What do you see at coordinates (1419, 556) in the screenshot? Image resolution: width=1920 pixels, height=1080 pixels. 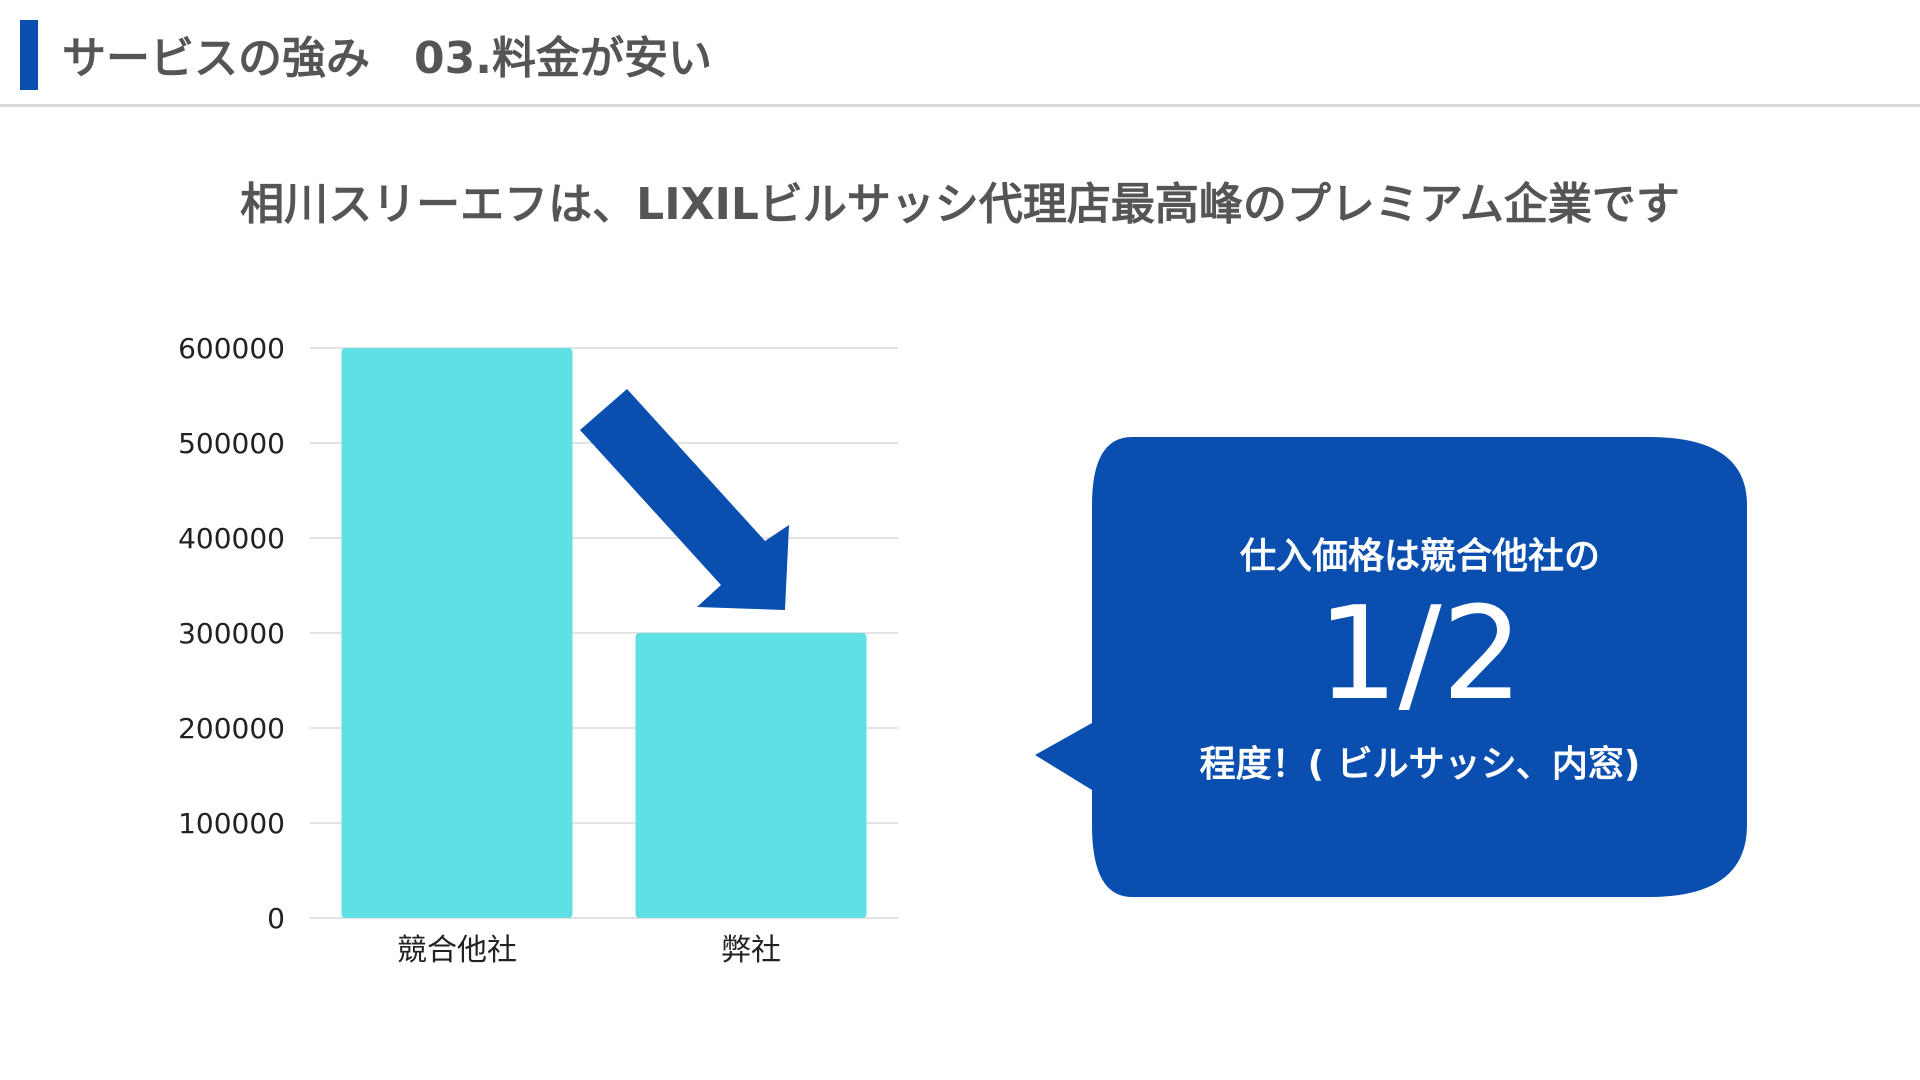 I see `callout-line-1: 仕入価格は競合他社の` at bounding box center [1419, 556].